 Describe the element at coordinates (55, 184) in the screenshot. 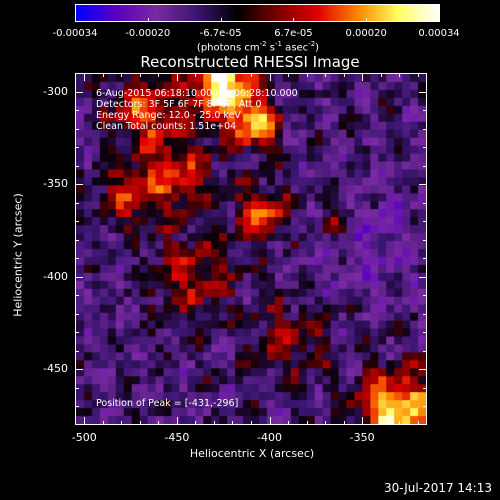

I see `y-tick-label: -350` at that location.